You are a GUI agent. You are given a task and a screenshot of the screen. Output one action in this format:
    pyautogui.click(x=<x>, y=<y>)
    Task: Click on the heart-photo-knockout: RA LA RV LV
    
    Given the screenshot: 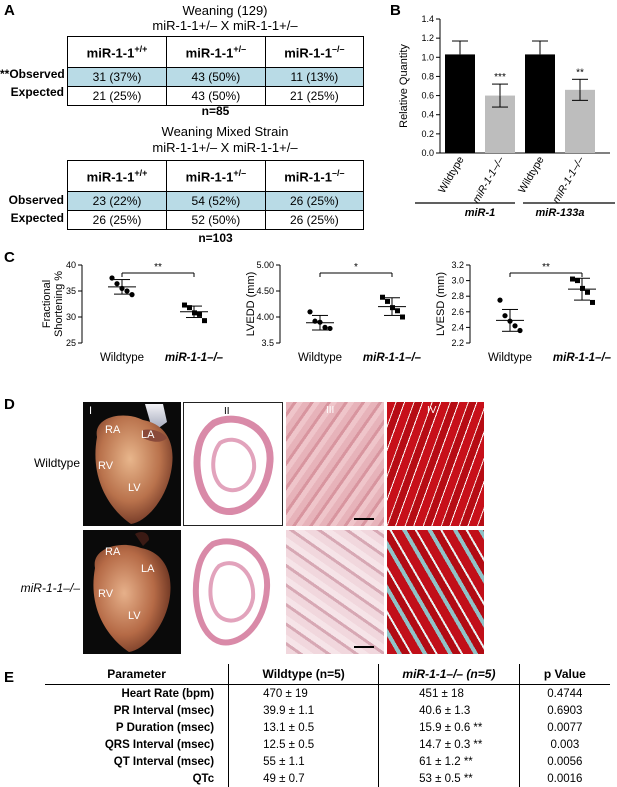 What is the action you would take?
    pyautogui.click(x=132, y=592)
    